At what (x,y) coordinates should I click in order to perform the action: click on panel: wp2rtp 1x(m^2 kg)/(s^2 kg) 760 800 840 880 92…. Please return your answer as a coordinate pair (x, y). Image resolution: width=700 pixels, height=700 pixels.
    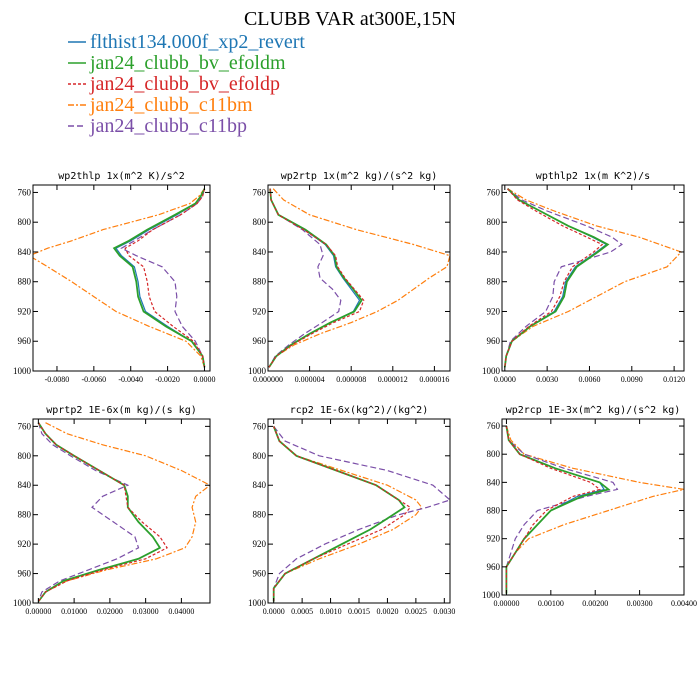
    Looking at the image, I should click on (349, 277).